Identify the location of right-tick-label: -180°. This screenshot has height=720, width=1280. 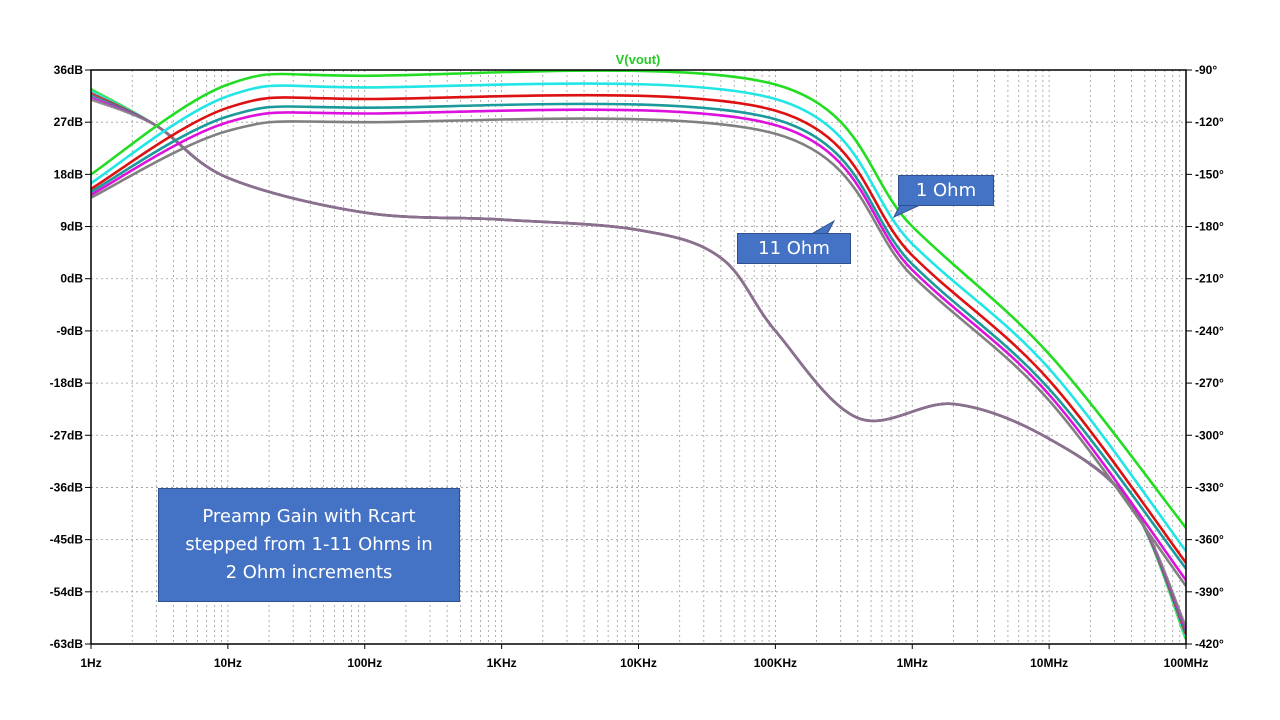
(1209, 227).